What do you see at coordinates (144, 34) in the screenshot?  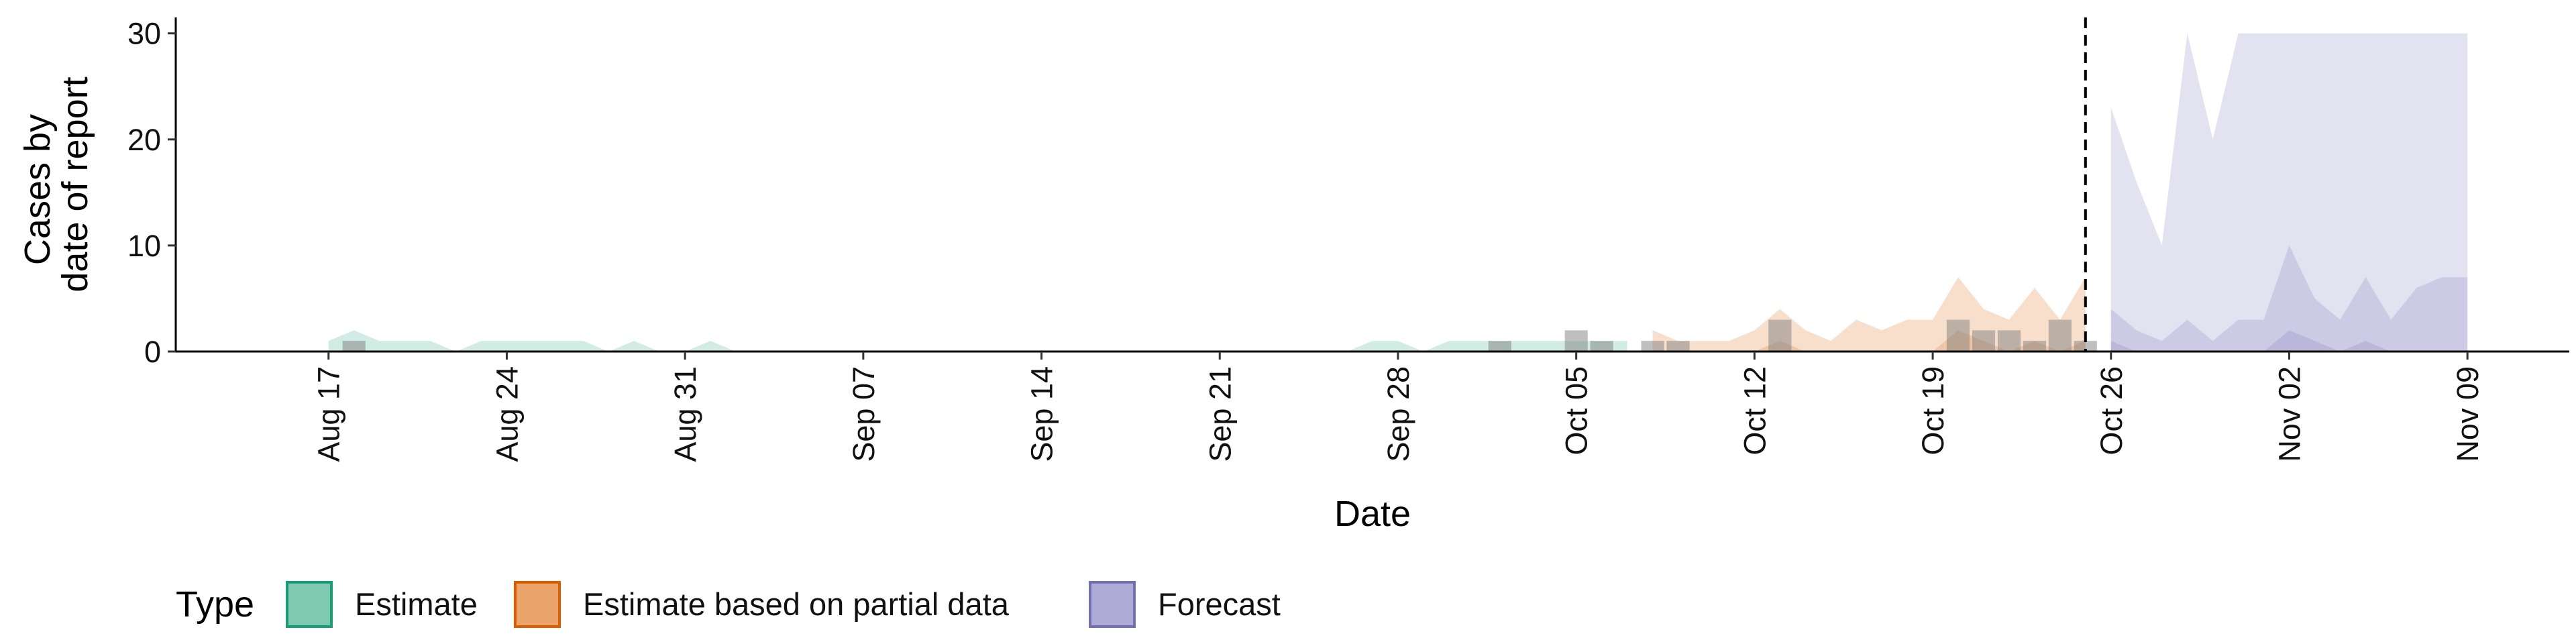 I see `y-tick-label: 30` at bounding box center [144, 34].